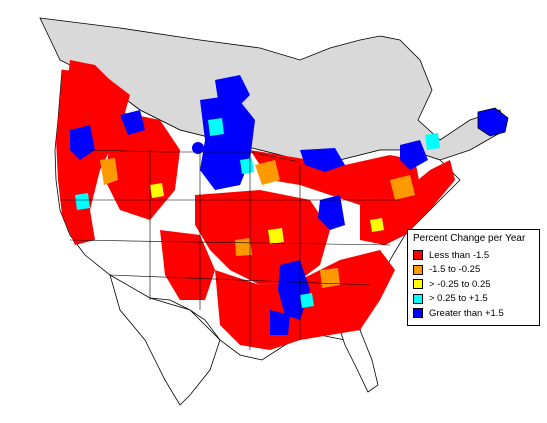  Describe the element at coordinates (455, 270) in the screenshot. I see `legend-label: -1.5 to -0.25` at that location.